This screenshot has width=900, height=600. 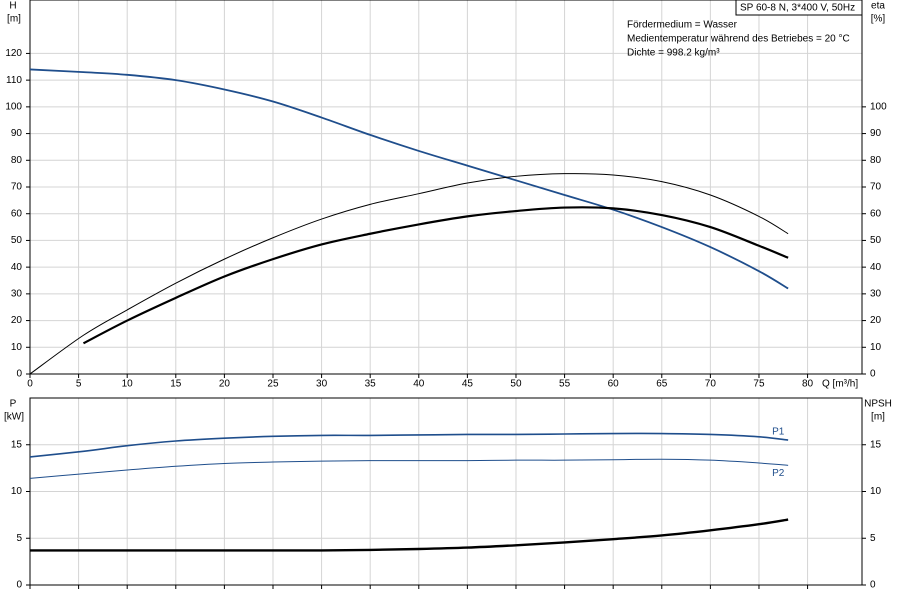 I want to click on y2-tick-label: 15, so click(x=876, y=444).